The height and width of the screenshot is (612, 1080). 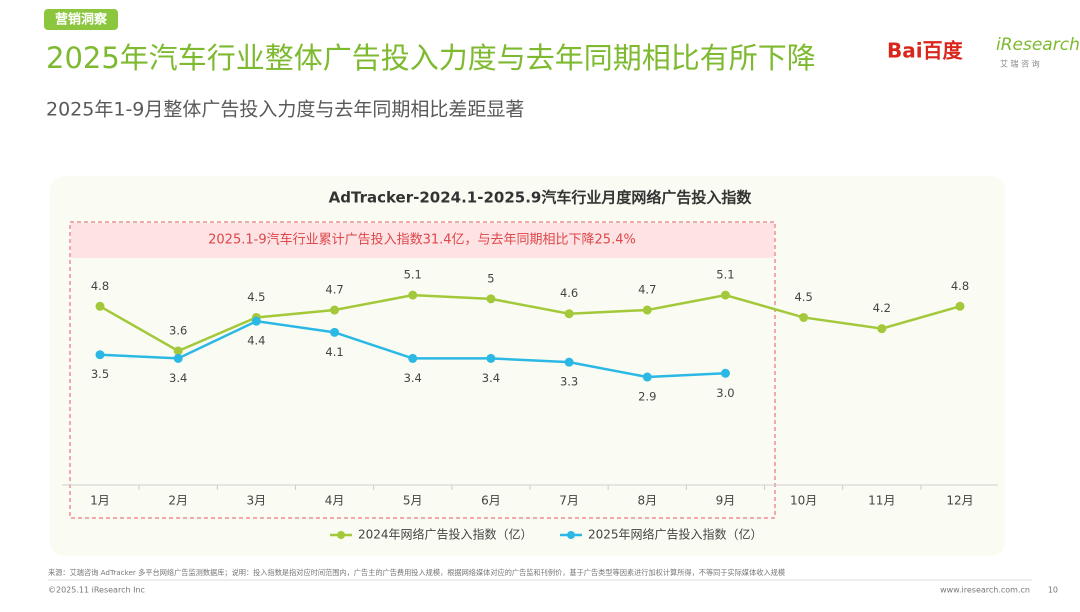 I want to click on annotation-band, so click(x=422, y=240).